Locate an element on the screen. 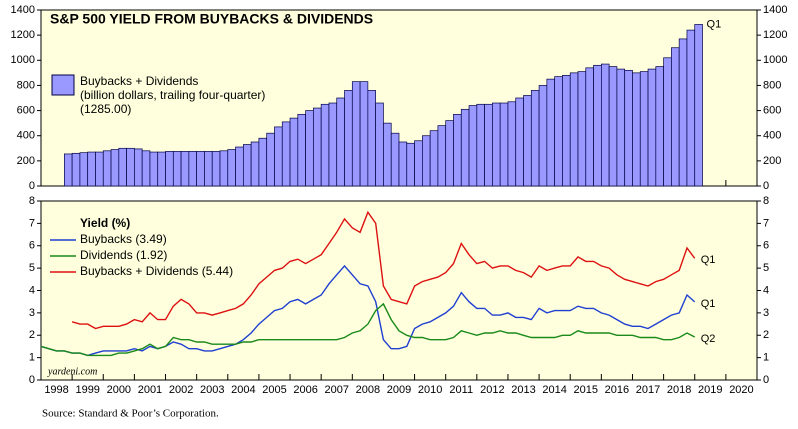 The image size is (798, 429). x-tick-label: 2003 is located at coordinates (212, 390).